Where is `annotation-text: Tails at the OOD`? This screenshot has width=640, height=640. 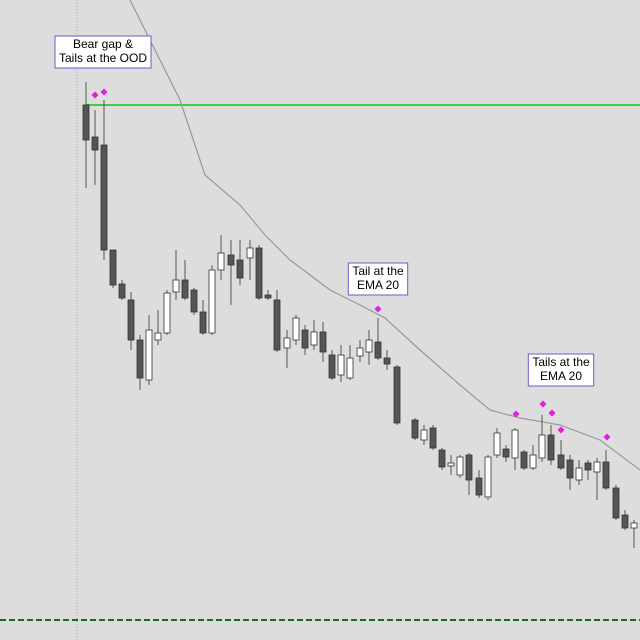 annotation-text: Tails at the OOD is located at coordinates (103, 58).